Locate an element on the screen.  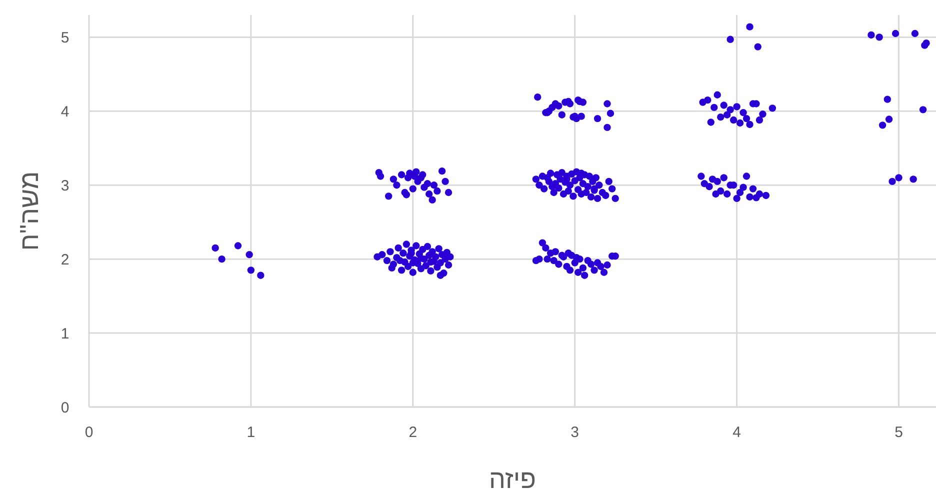
y-tick-label: 3 is located at coordinates (65, 185).